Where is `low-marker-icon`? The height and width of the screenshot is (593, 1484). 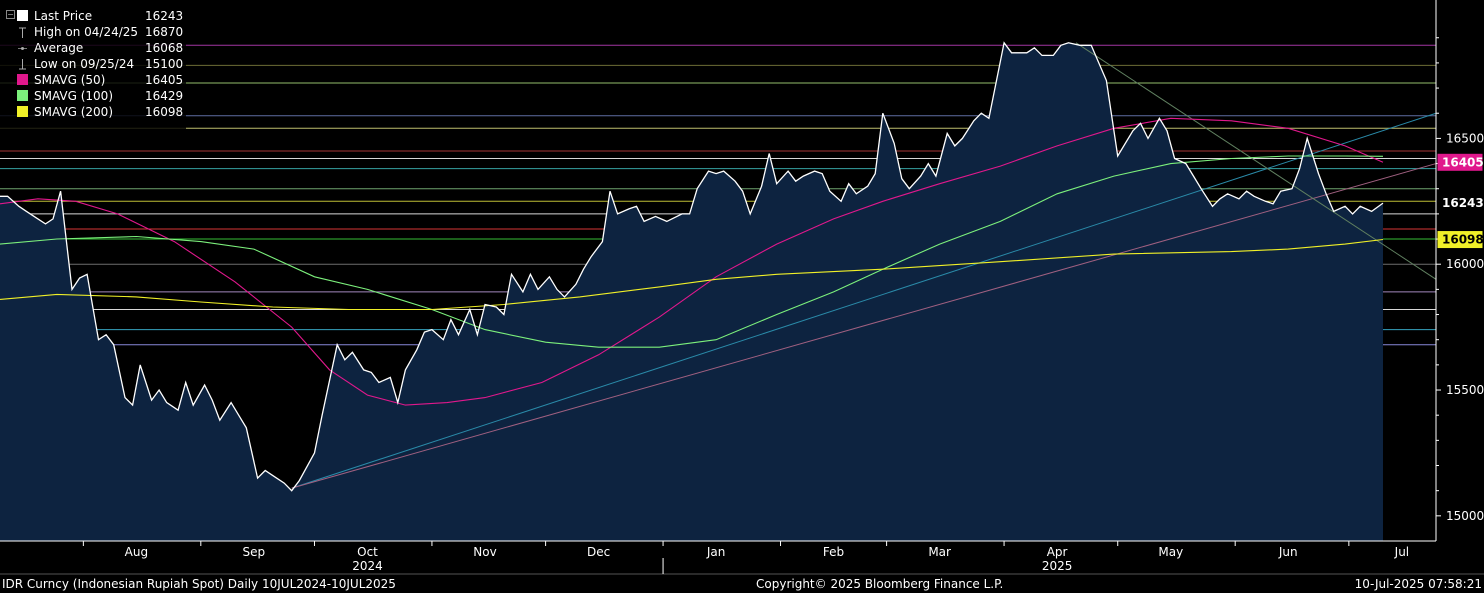 low-marker-icon is located at coordinates (22, 64).